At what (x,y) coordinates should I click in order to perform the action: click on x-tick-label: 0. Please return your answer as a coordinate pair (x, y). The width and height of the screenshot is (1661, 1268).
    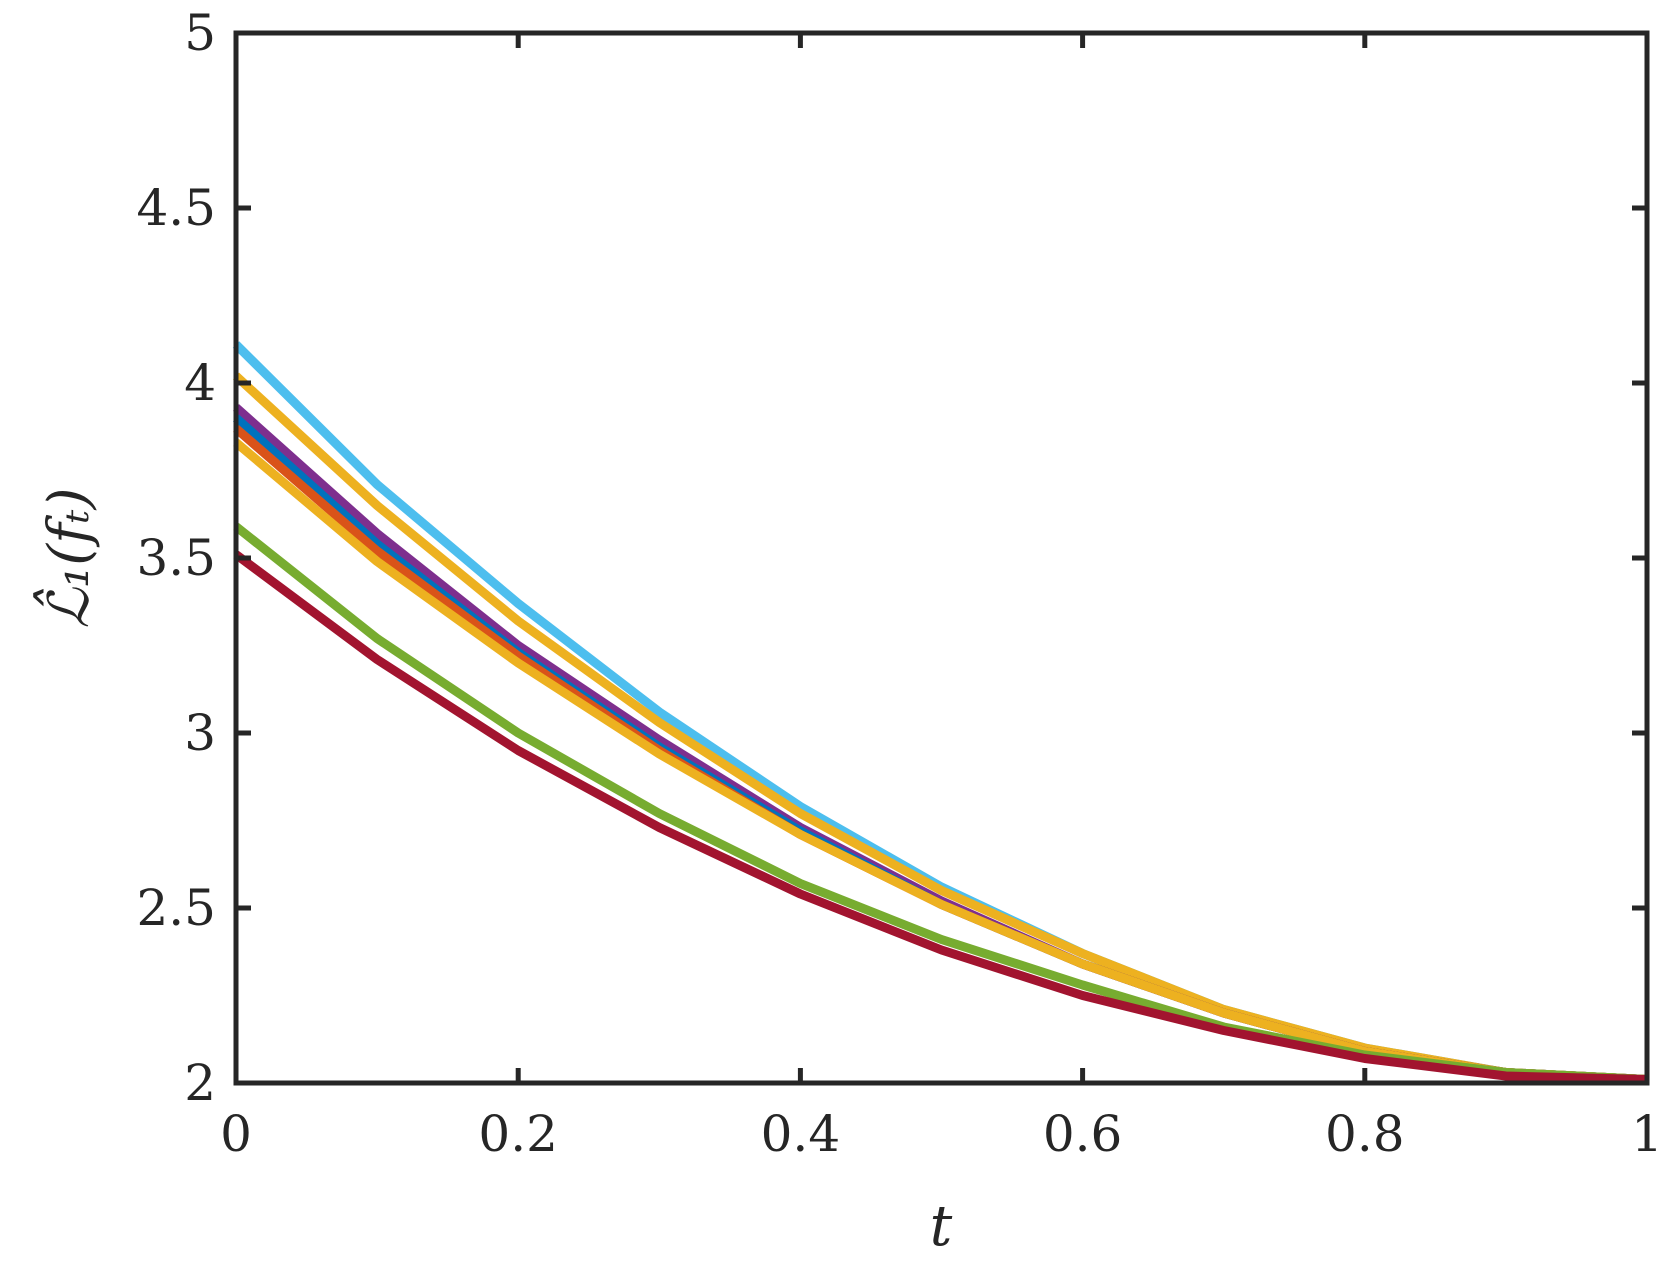
    Looking at the image, I should click on (236, 1134).